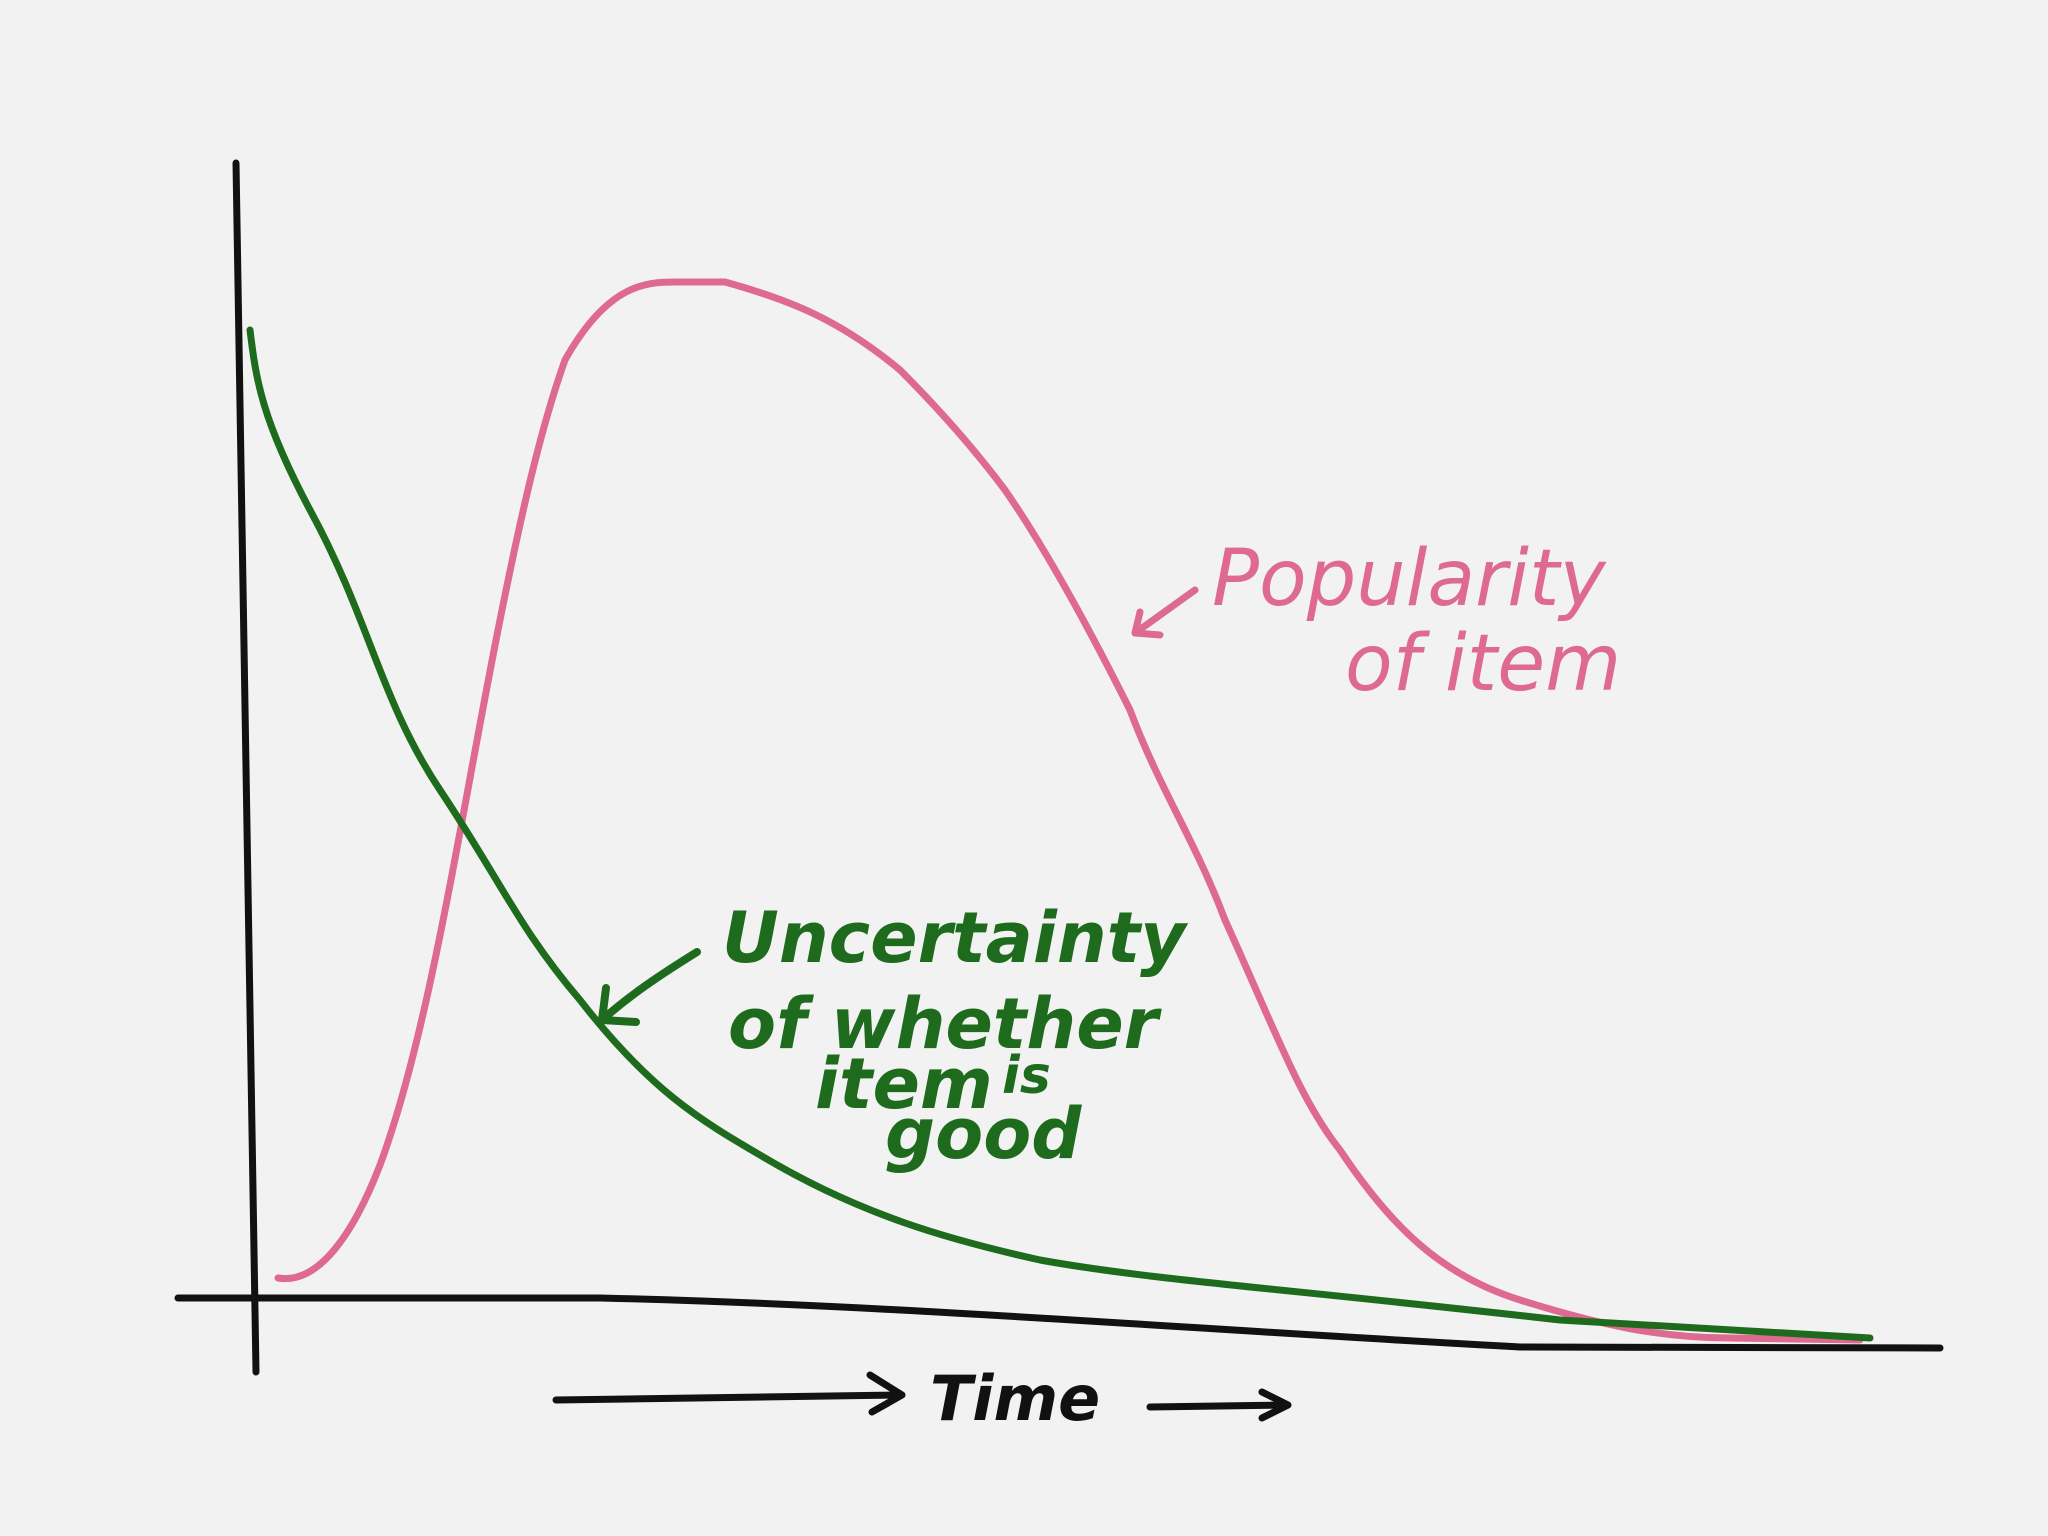 Image resolution: width=2048 pixels, height=1536 pixels. What do you see at coordinates (1165, 612) in the screenshot?
I see `popularity-arrow` at bounding box center [1165, 612].